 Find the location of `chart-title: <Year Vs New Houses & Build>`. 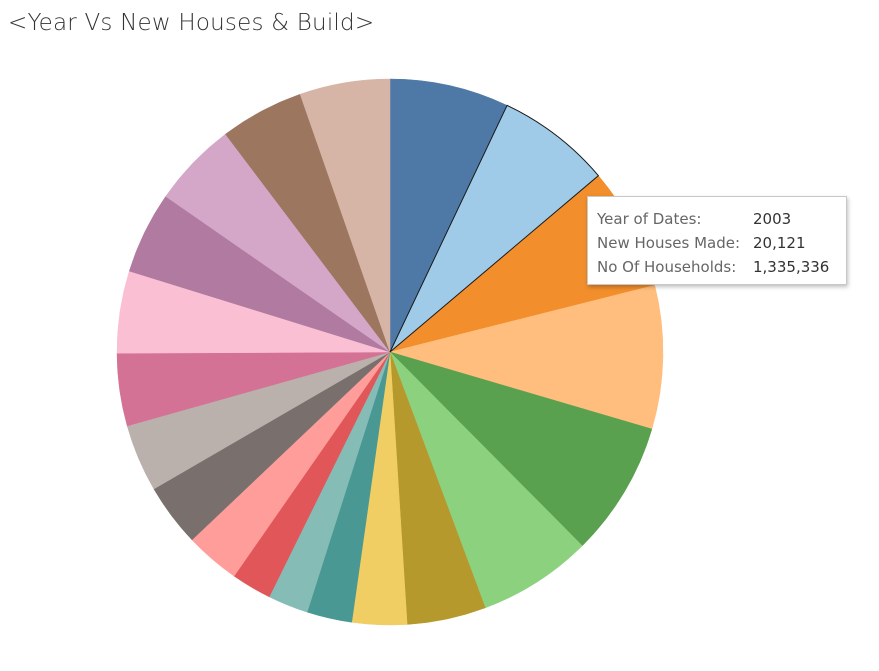

chart-title: <Year Vs New Houses & Build> is located at coordinates (191, 23).